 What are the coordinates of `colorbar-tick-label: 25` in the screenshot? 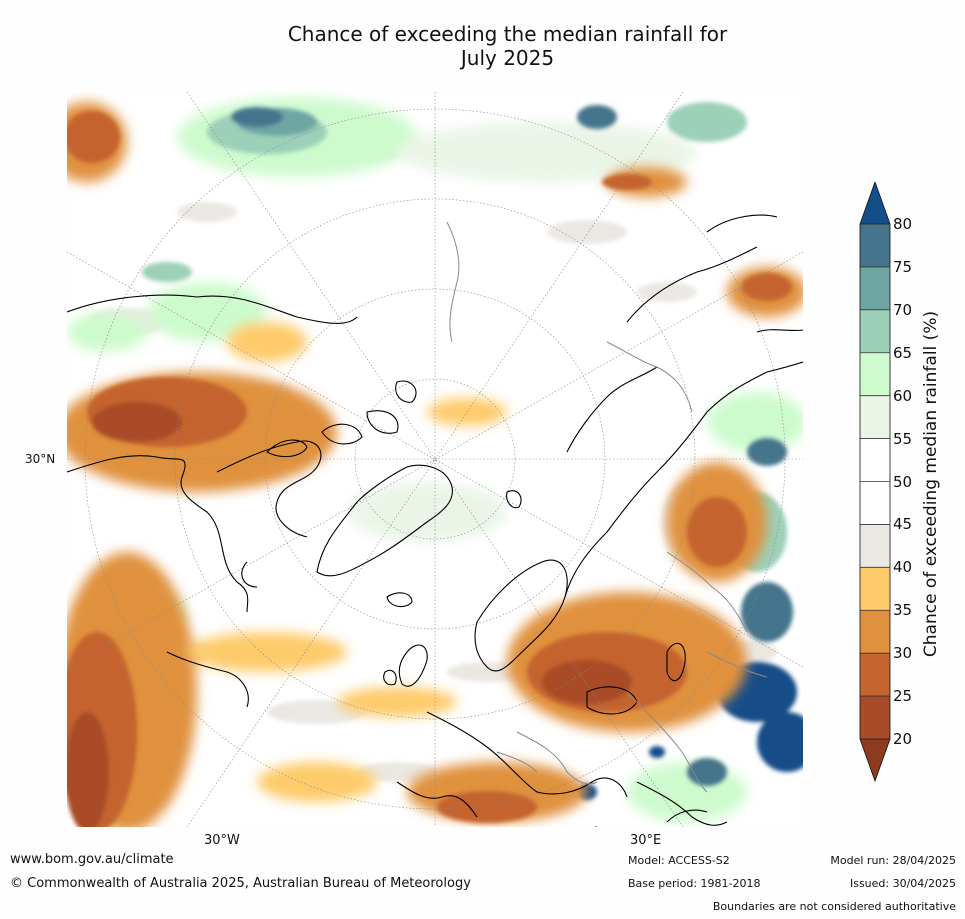 It's located at (903, 696).